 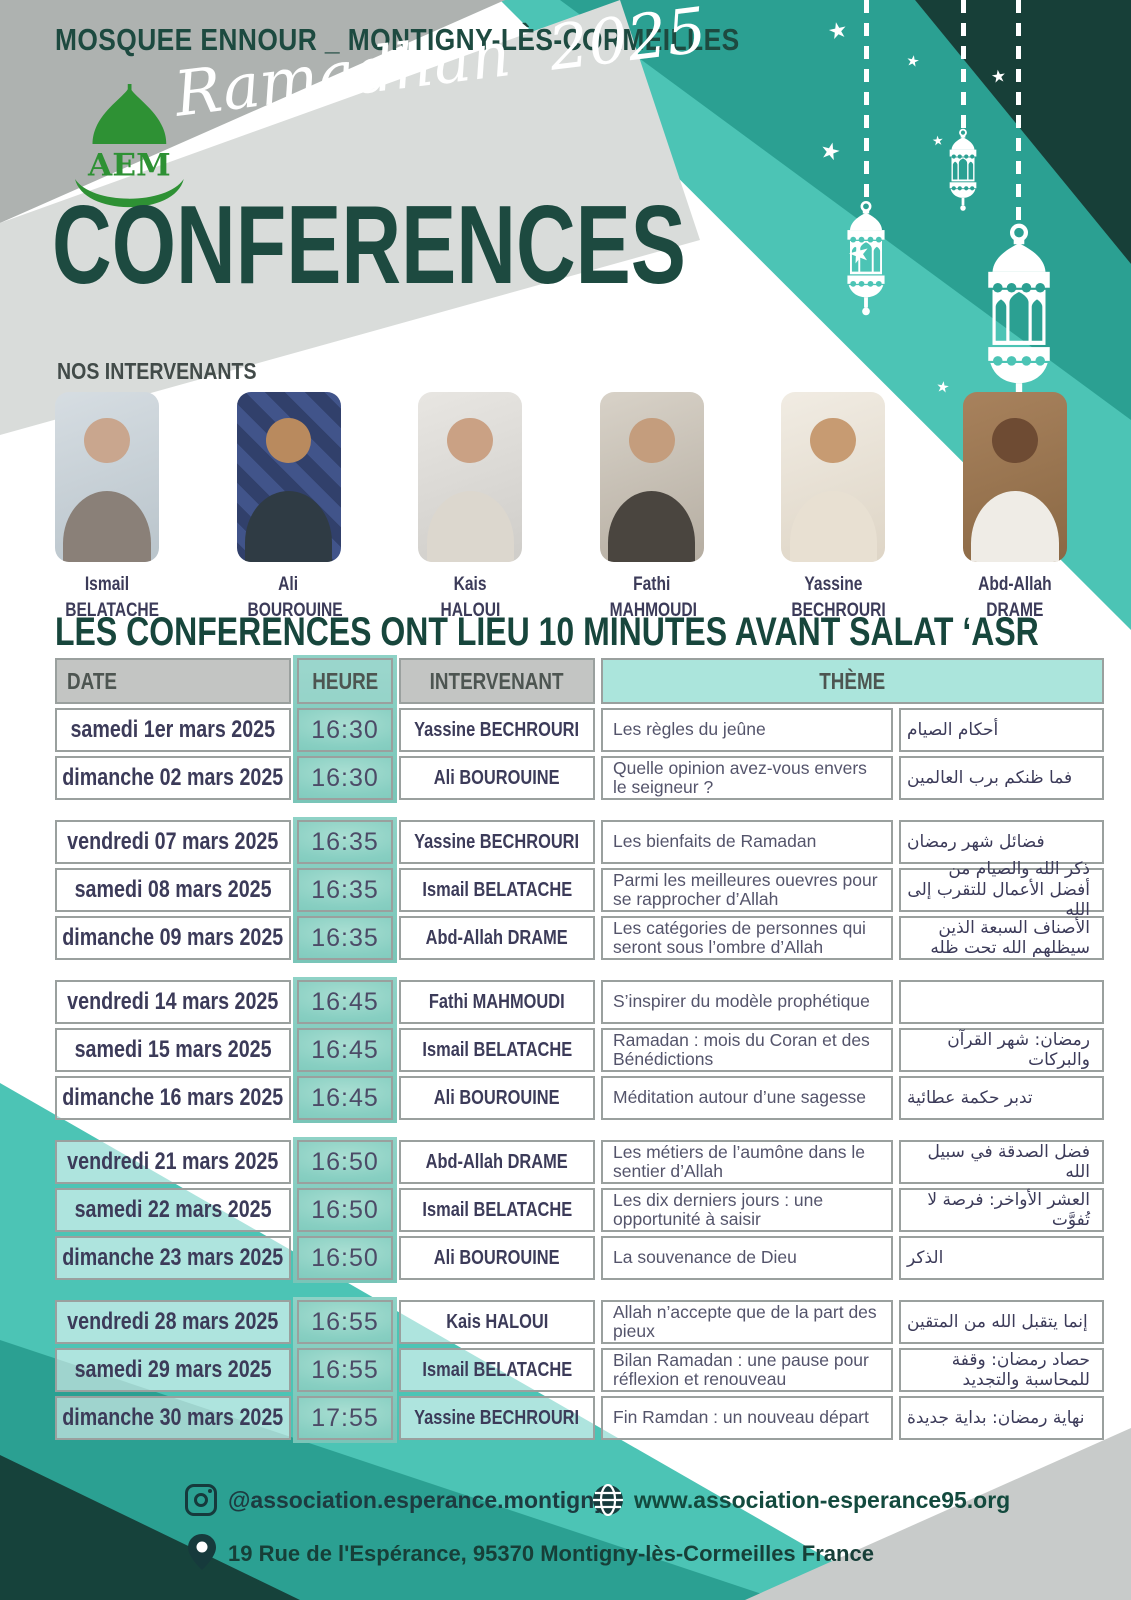 What do you see at coordinates (290, 598) in the screenshot?
I see `speaker-name: Ali BOUROUINE` at bounding box center [290, 598].